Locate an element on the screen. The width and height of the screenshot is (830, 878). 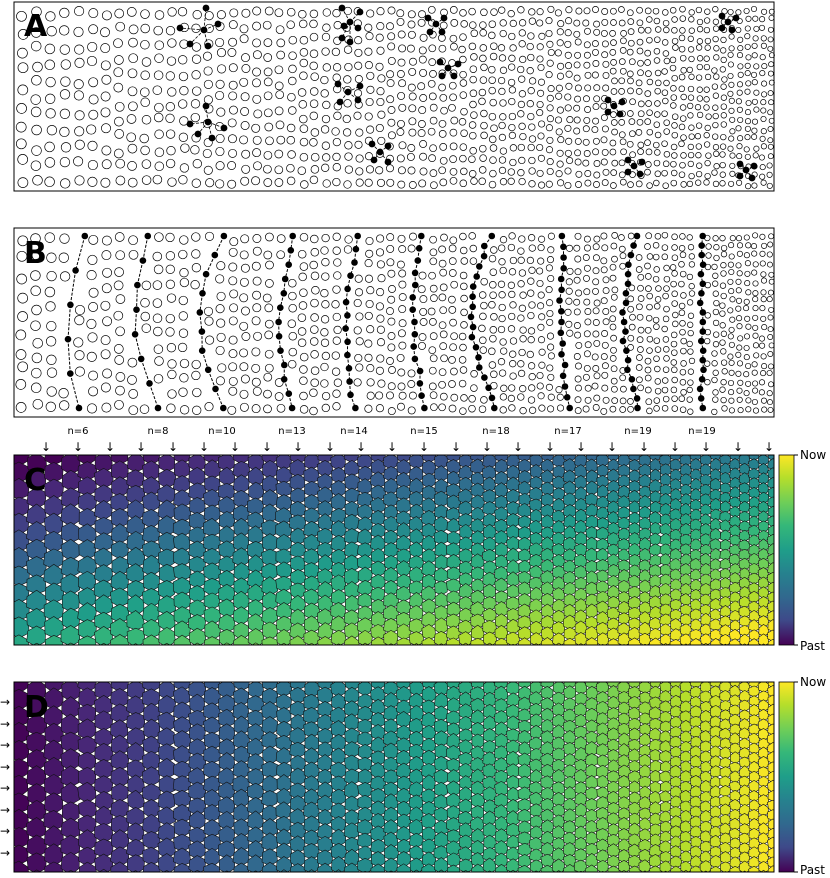
down-arrow-icon: ↓ is located at coordinates (644, 447).